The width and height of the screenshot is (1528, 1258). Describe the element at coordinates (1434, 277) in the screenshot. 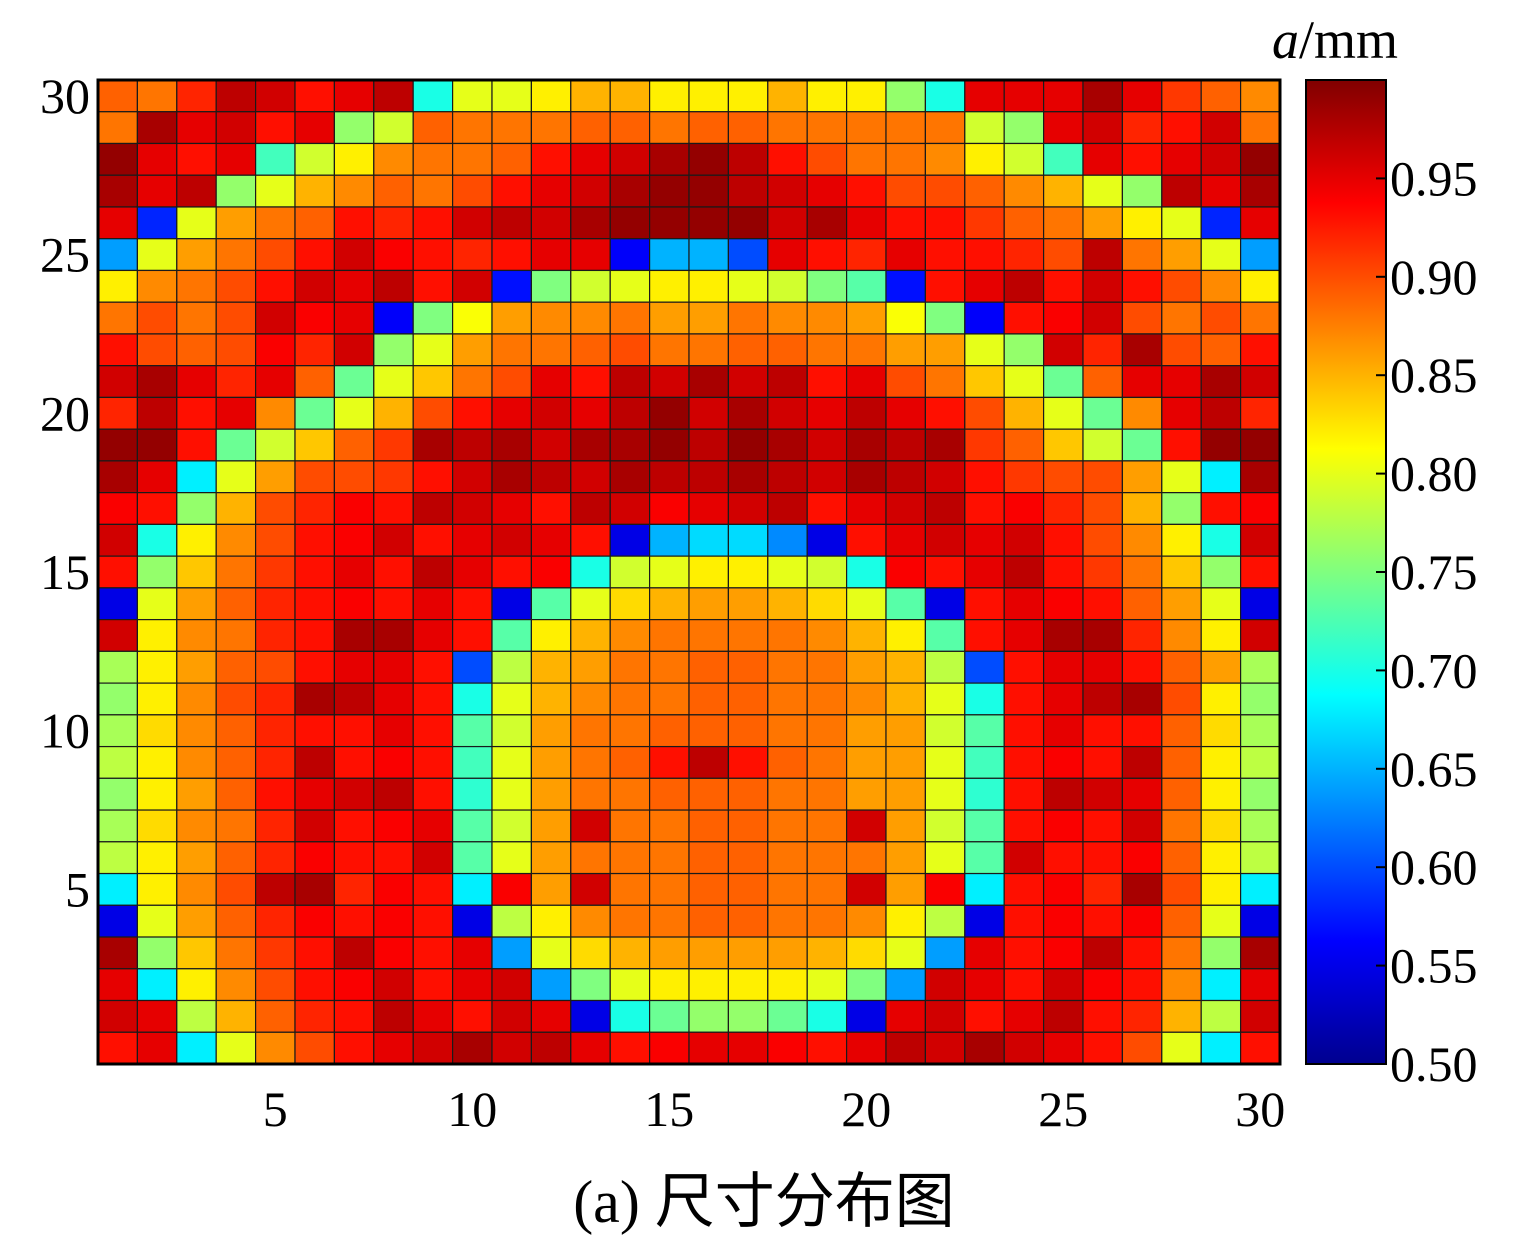

I see `colorbar-tick-label: 0.90` at that location.